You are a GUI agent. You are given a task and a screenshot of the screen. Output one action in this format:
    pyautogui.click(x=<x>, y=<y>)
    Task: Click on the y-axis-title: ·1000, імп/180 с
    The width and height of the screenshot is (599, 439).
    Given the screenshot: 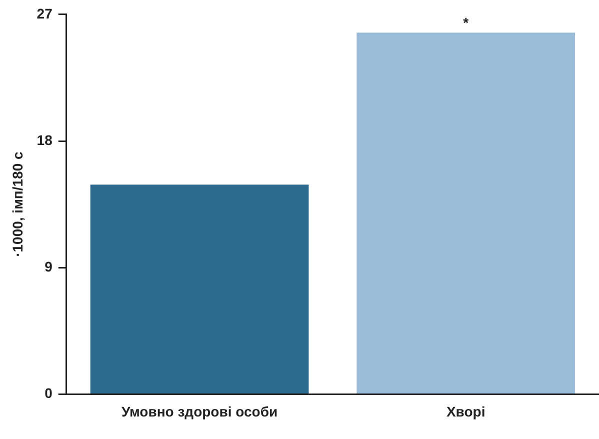 What is the action you would take?
    pyautogui.click(x=17, y=204)
    